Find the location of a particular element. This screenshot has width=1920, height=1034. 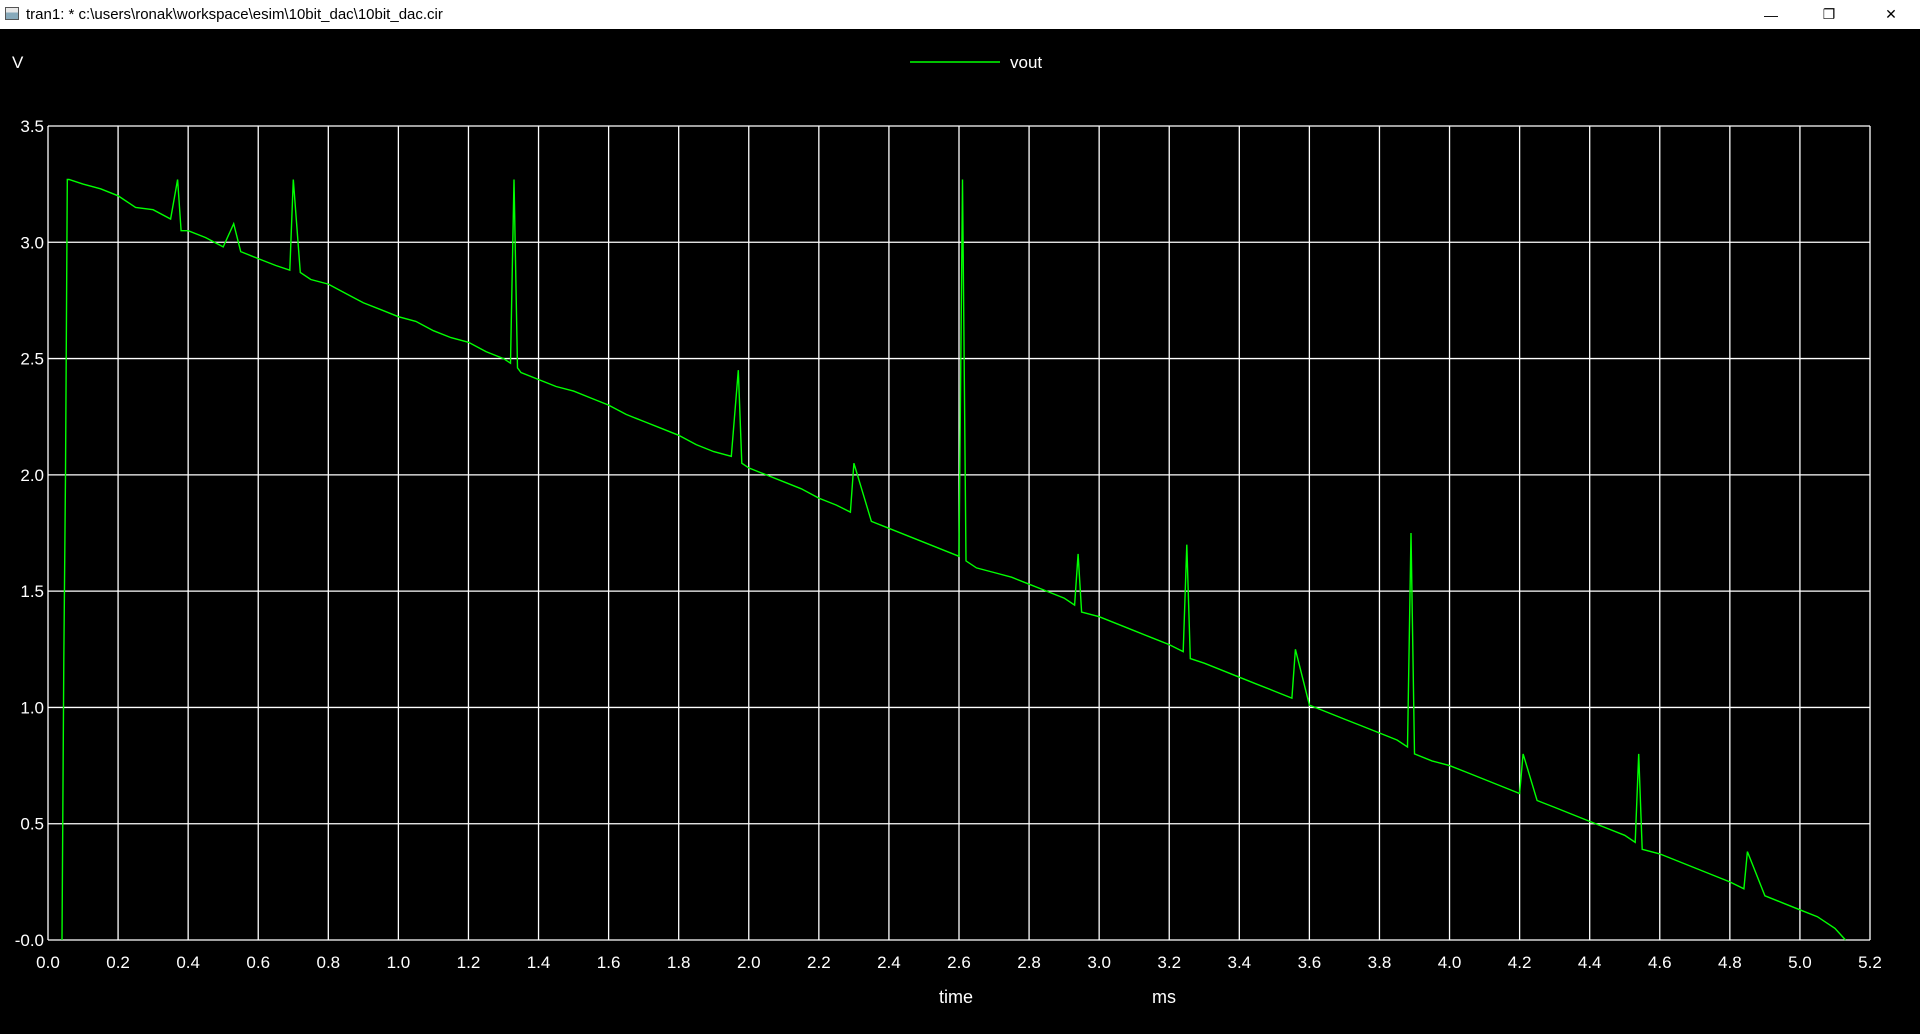

x-tick-label: 2.2 is located at coordinates (819, 962).